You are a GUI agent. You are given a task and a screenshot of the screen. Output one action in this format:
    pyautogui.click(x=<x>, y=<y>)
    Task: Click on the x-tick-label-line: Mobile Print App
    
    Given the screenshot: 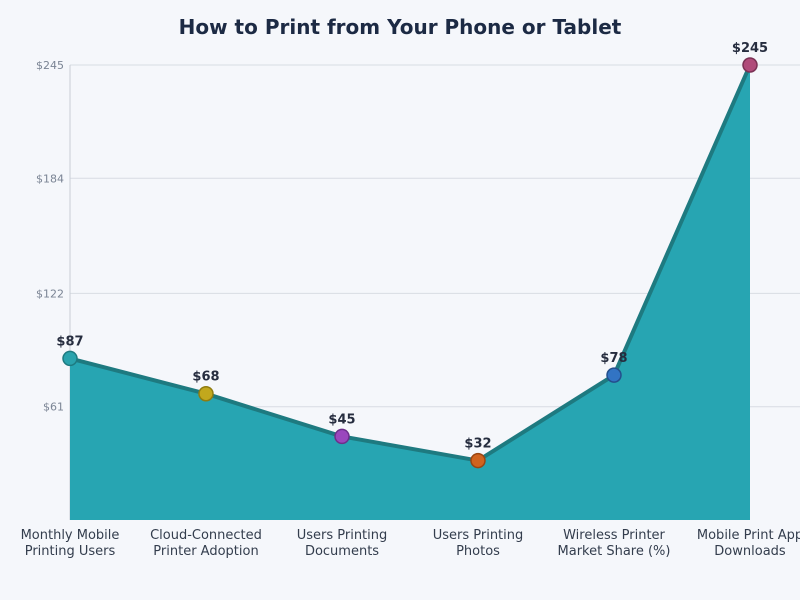 What is the action you would take?
    pyautogui.click(x=748, y=535)
    